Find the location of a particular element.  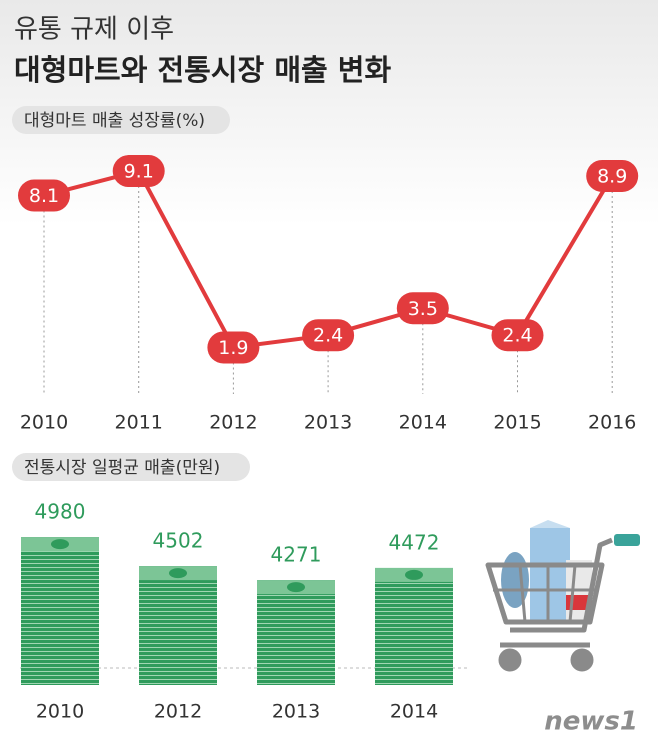

value-label: 4472 is located at coordinates (414, 542).